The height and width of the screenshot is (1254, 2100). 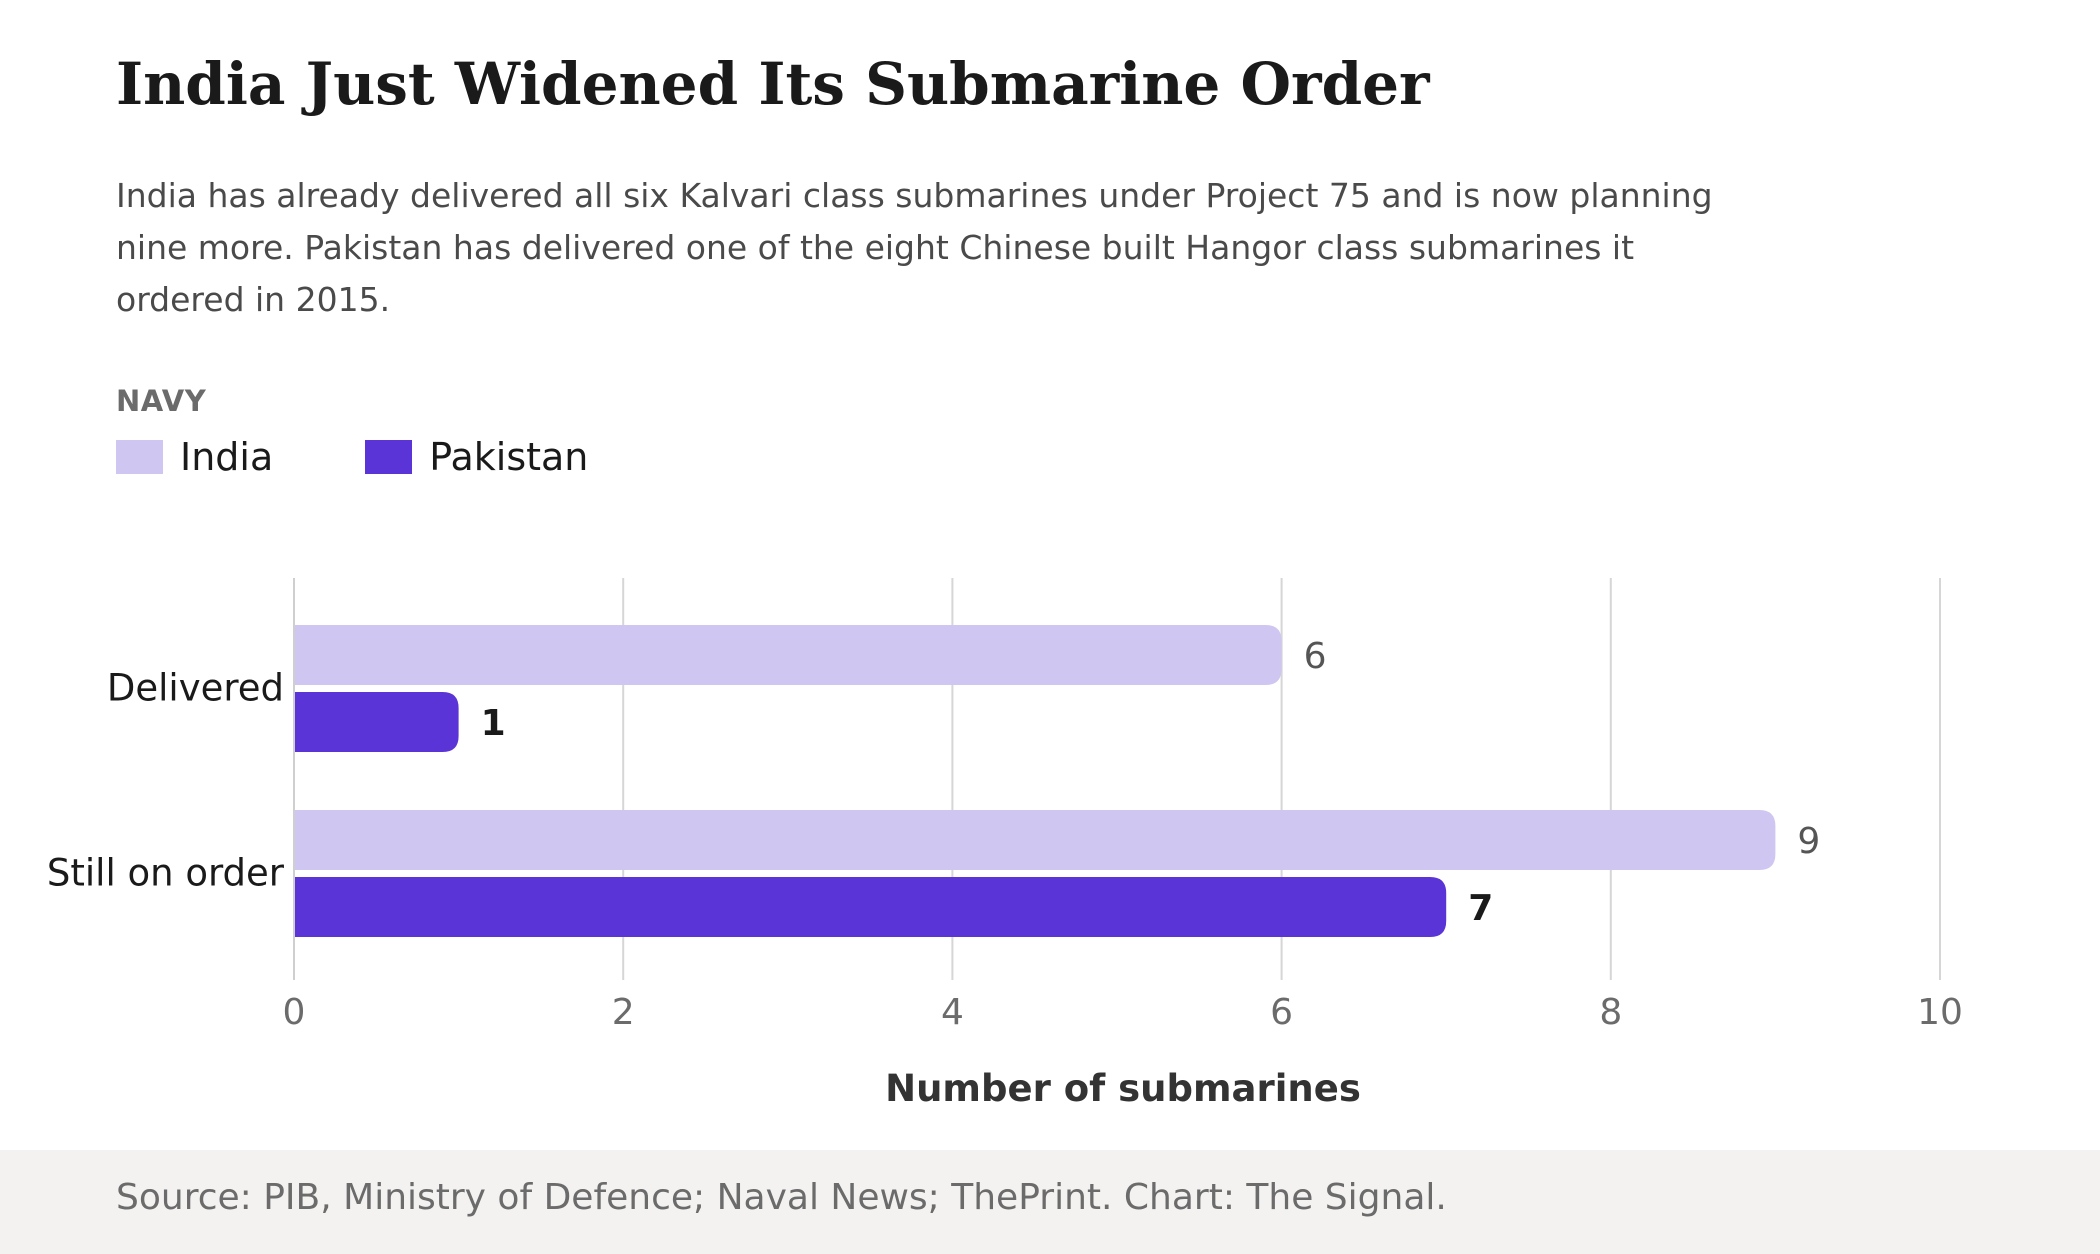 What do you see at coordinates (1315, 656) in the screenshot?
I see `data-label-india-delivered: 6` at bounding box center [1315, 656].